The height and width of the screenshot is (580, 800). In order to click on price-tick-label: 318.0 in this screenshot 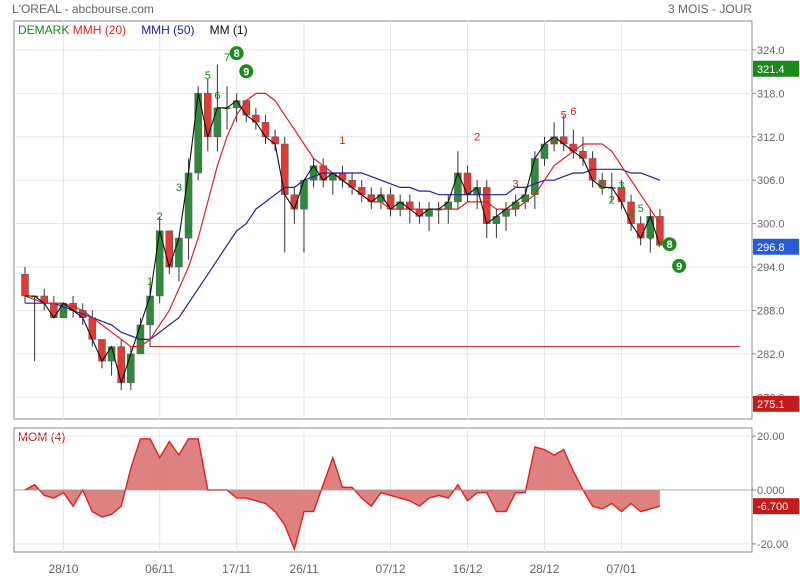, I will do `click(771, 94)`.